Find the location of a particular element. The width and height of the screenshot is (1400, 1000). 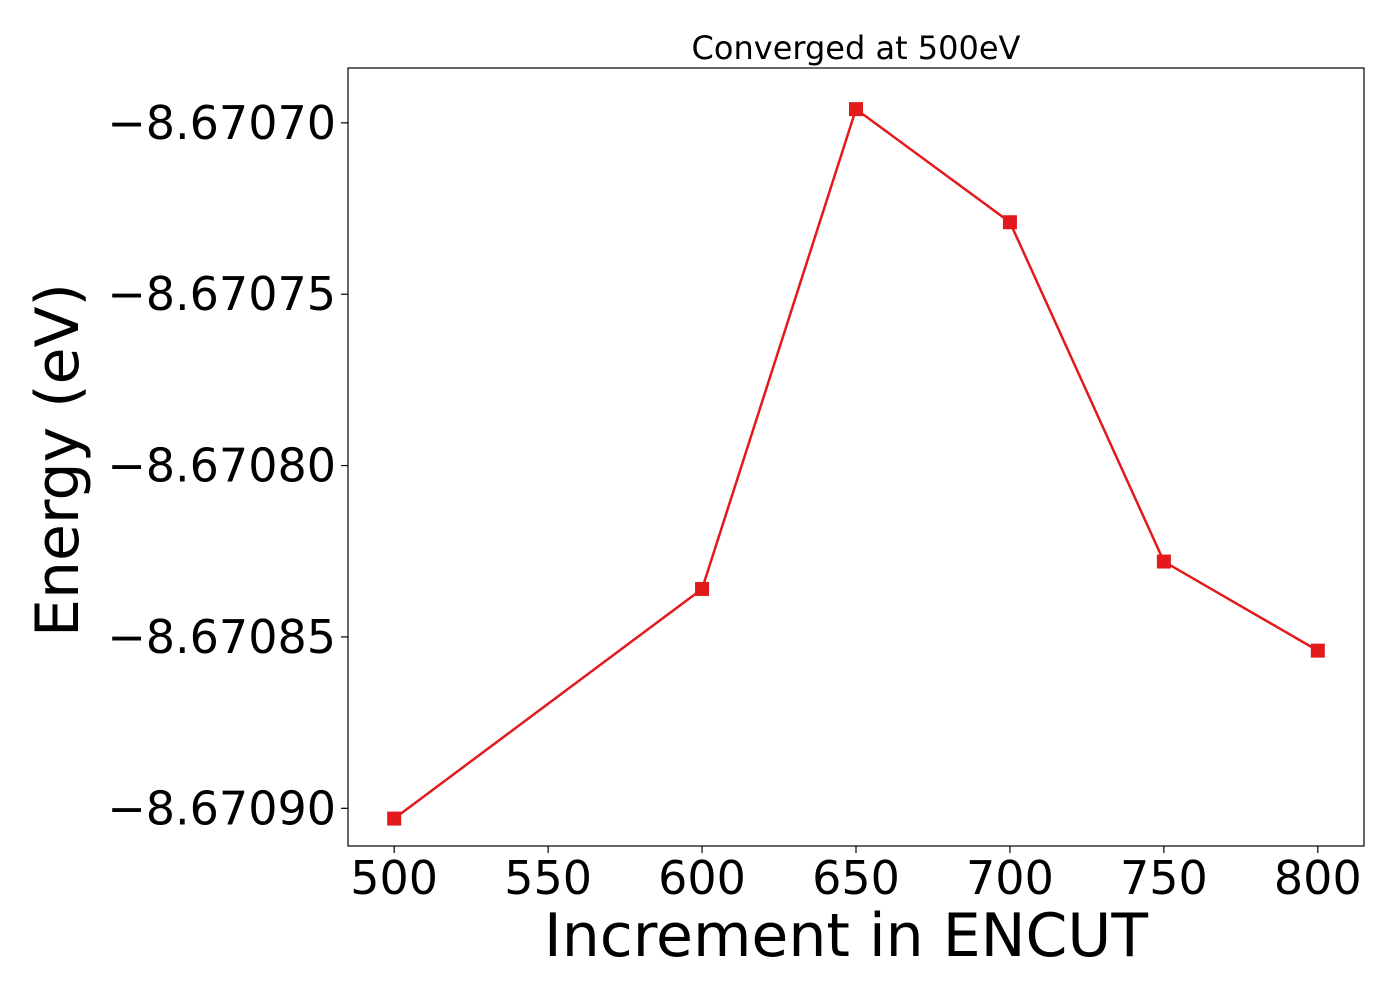

x-tick-label: 600 is located at coordinates (702, 878).